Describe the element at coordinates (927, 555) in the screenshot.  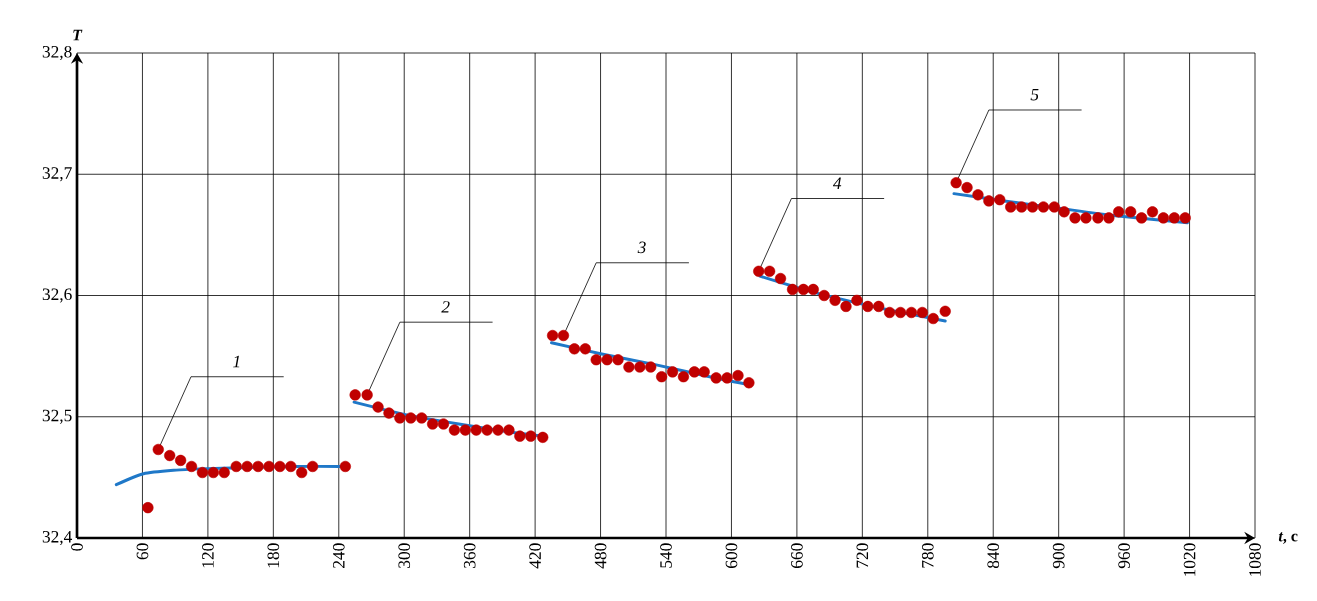
I see `x-tick-label: 780` at that location.